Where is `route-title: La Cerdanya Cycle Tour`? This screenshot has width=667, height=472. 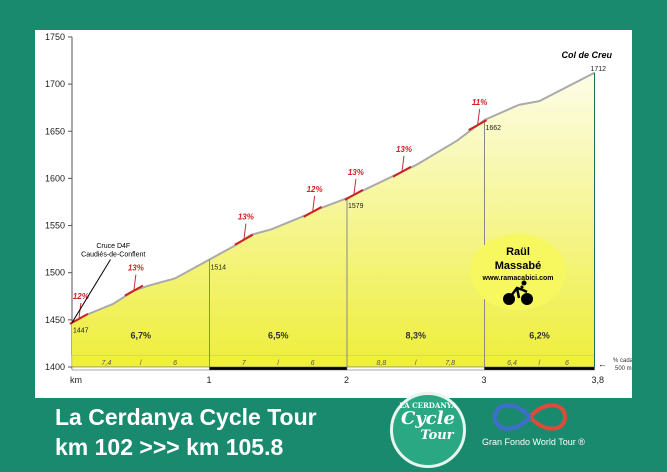
route-title: La Cerdanya Cycle Tour is located at coordinates (186, 417).